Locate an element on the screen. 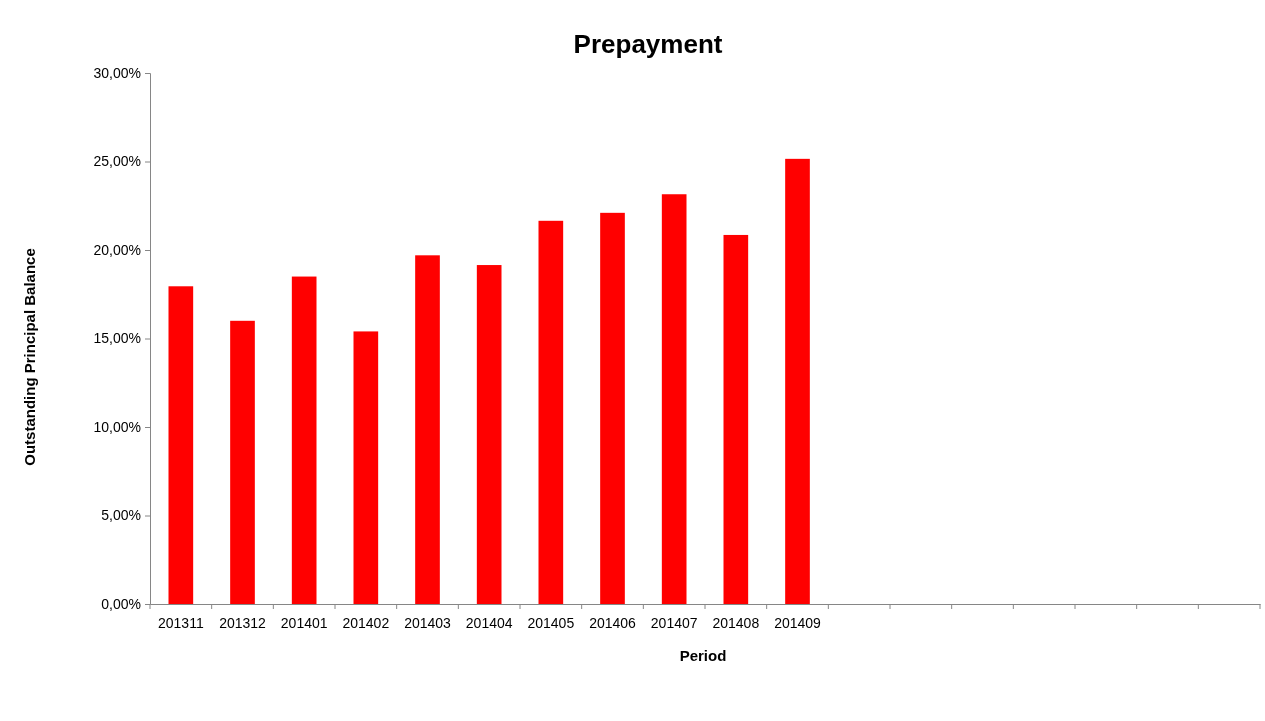 The width and height of the screenshot is (1265, 721). x-tick-label: 201311 is located at coordinates (180, 622).